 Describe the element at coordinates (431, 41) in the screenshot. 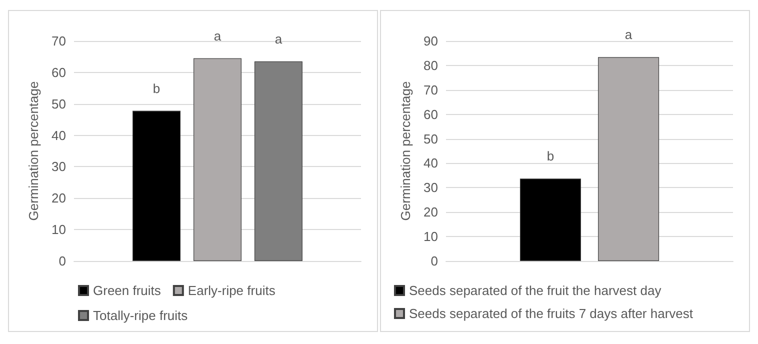

I see `y-tick-label: 90` at that location.